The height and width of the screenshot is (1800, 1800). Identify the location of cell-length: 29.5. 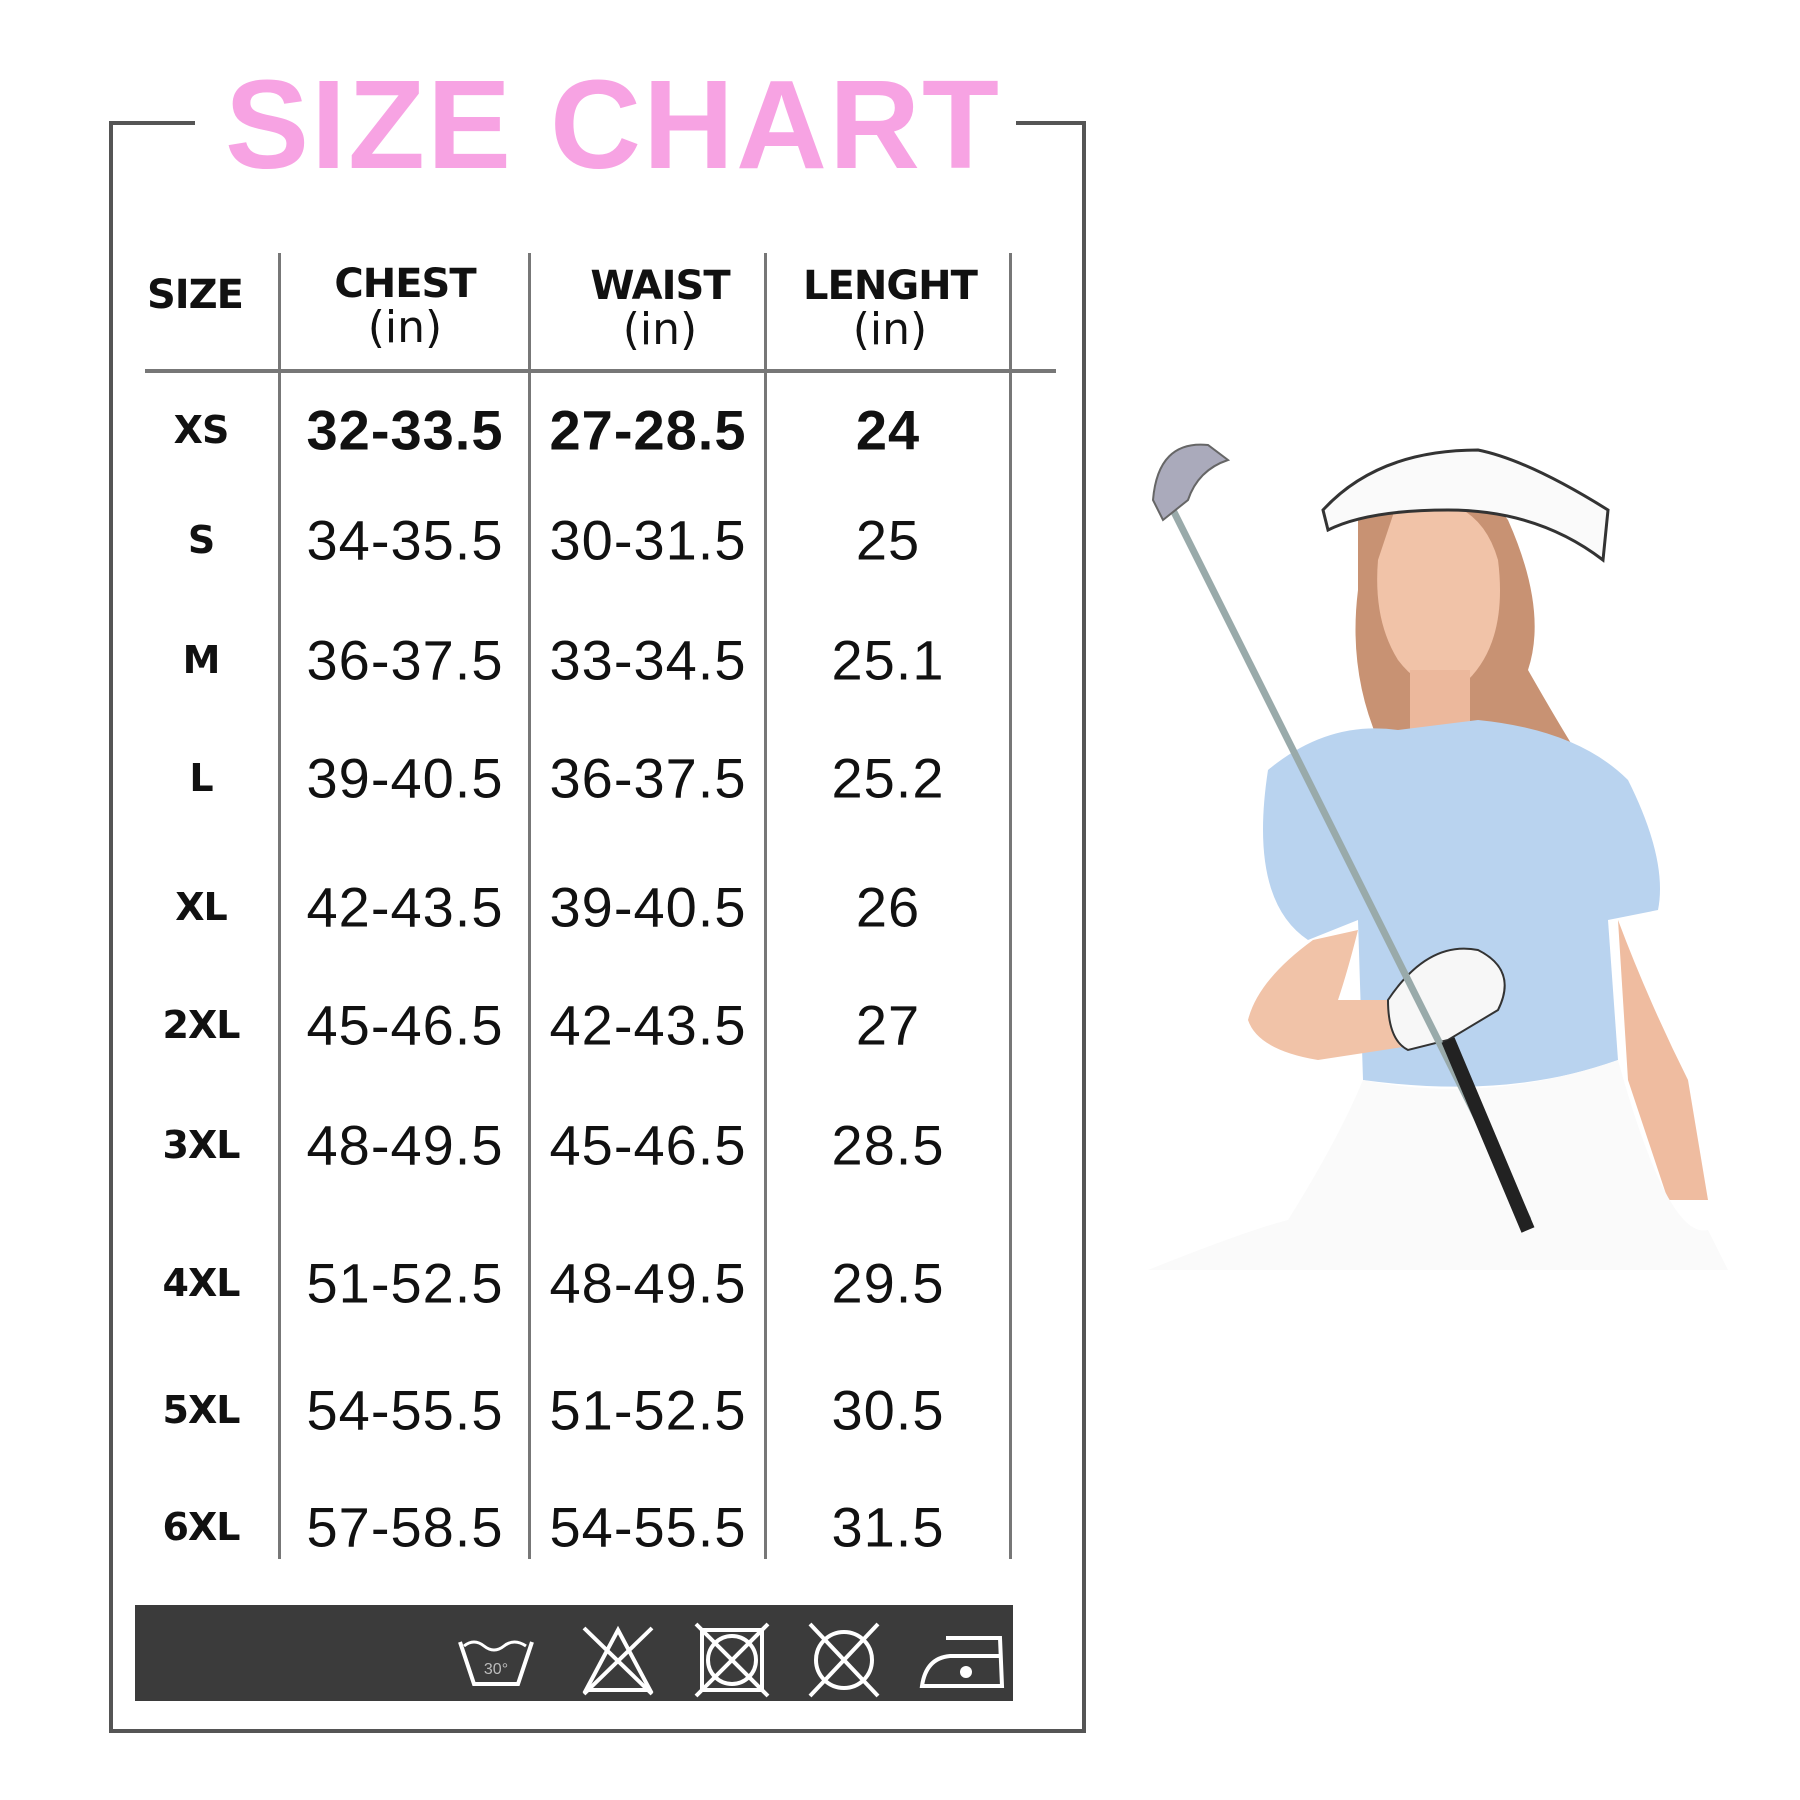
(888, 1283).